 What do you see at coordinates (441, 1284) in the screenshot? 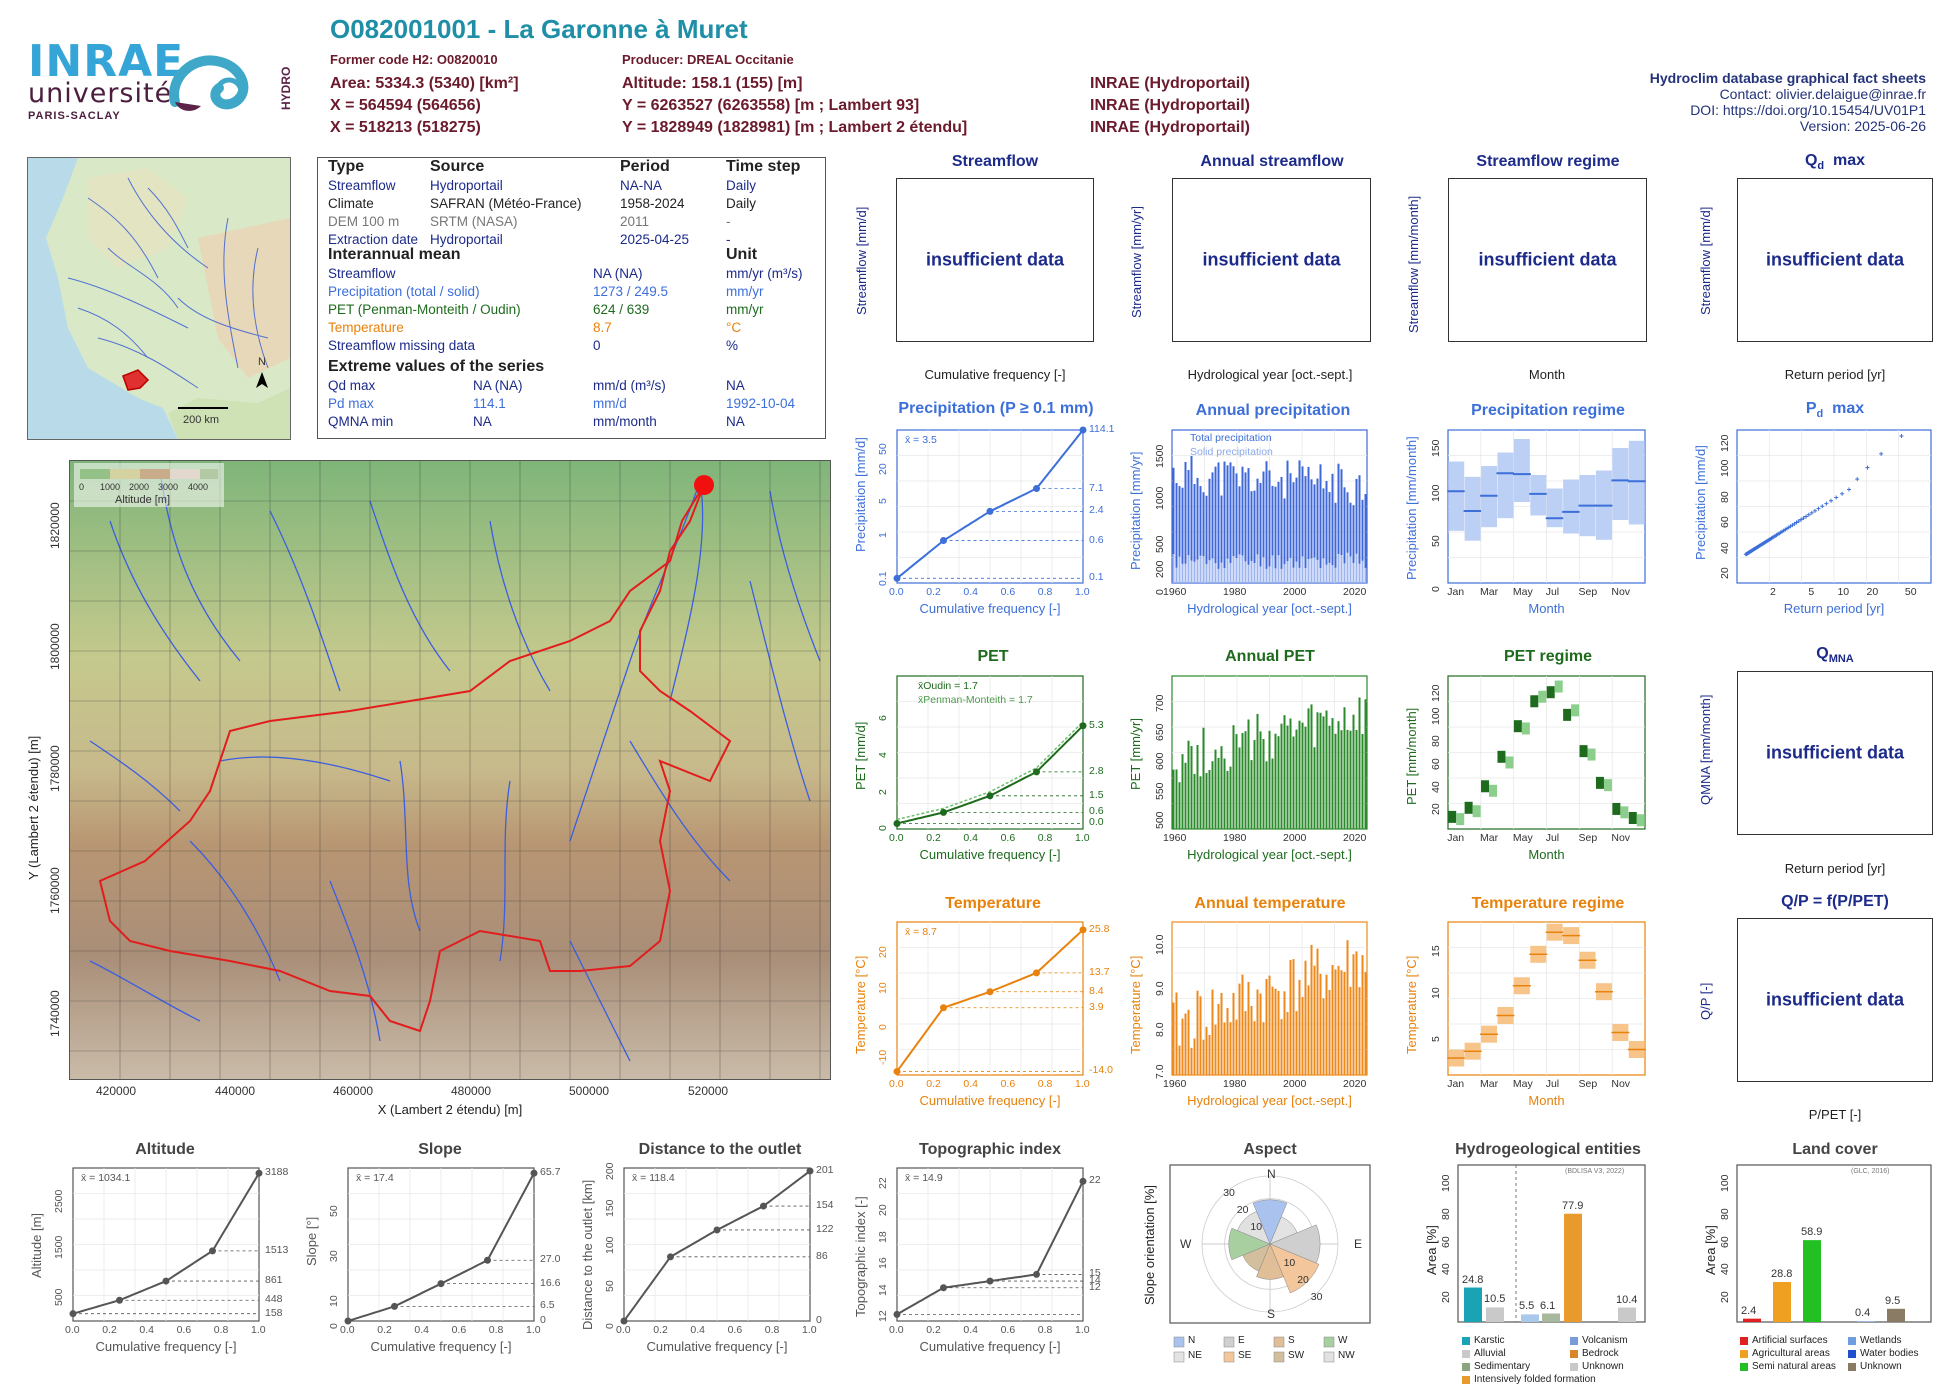
I see `slope-quartile-point` at bounding box center [441, 1284].